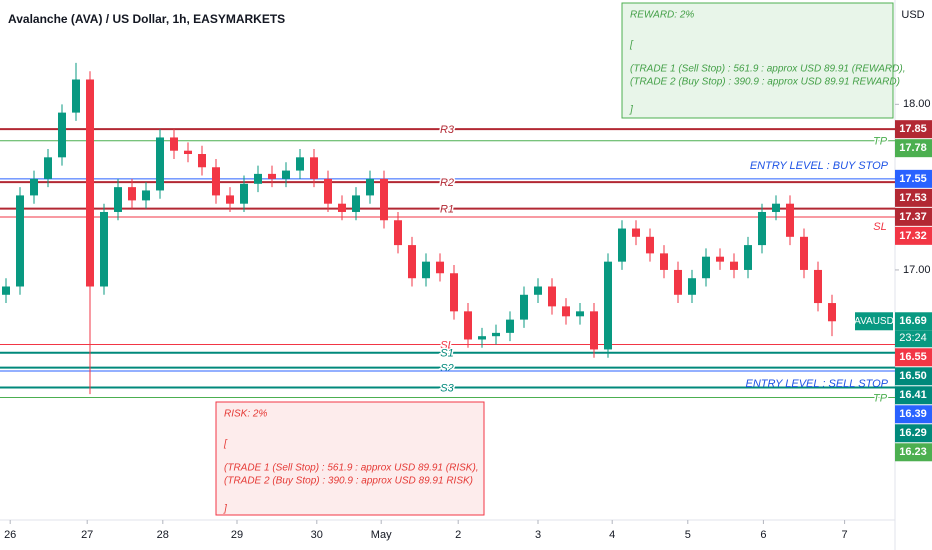 This screenshot has height=550, width=932. Describe the element at coordinates (225, 509) in the screenshot. I see `risk-box-text: ]` at that location.